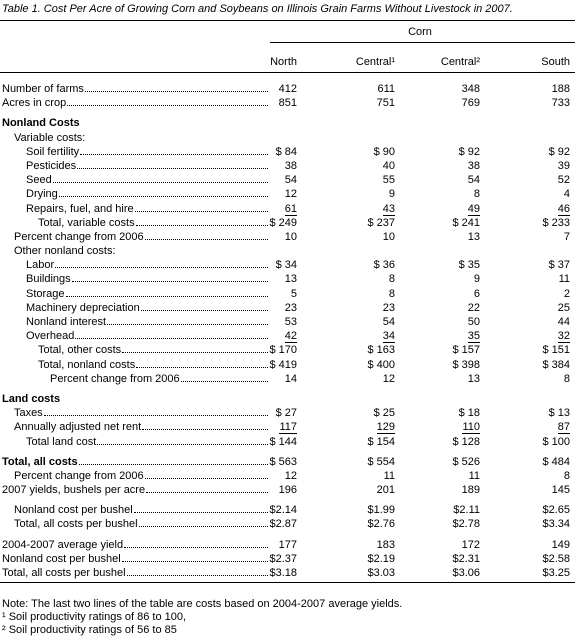  Describe the element at coordinates (283, 62) in the screenshot. I see `column-header: North` at that location.